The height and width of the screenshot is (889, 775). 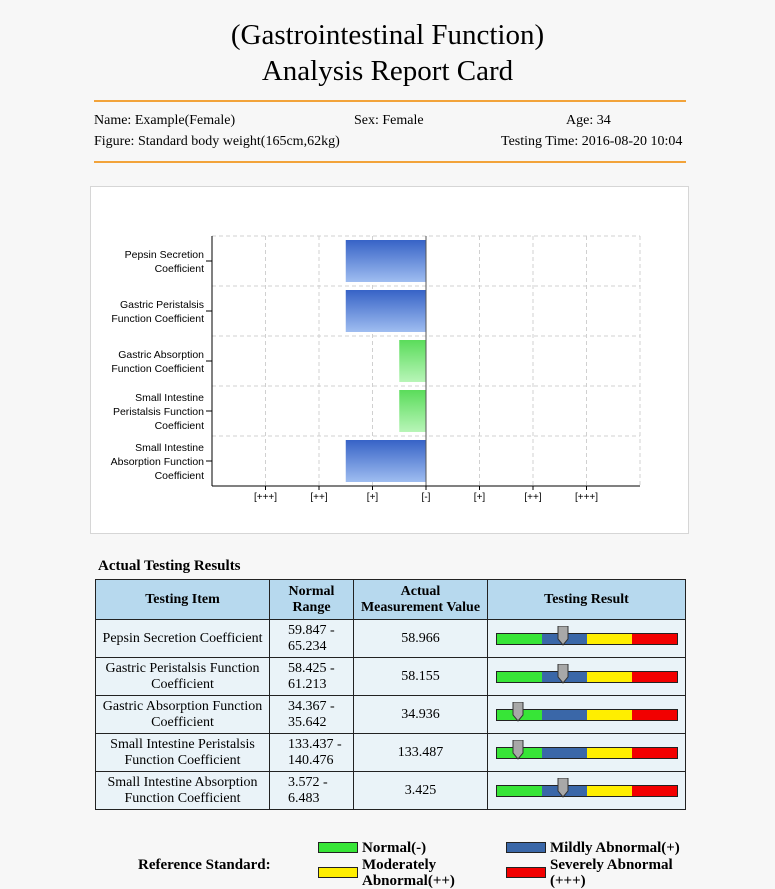 I want to click on row-normal-range: 59.847 - 65.234, so click(x=311, y=638).